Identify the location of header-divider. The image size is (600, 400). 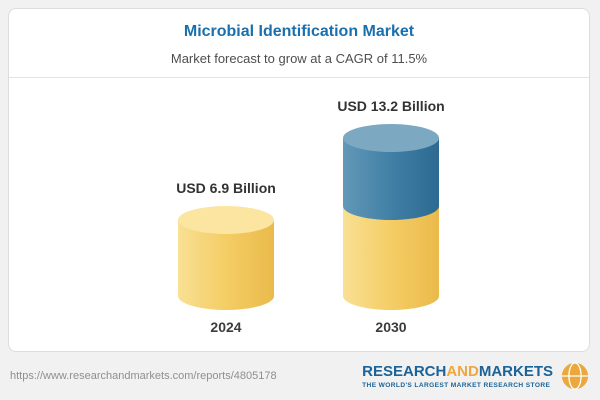
(299, 77).